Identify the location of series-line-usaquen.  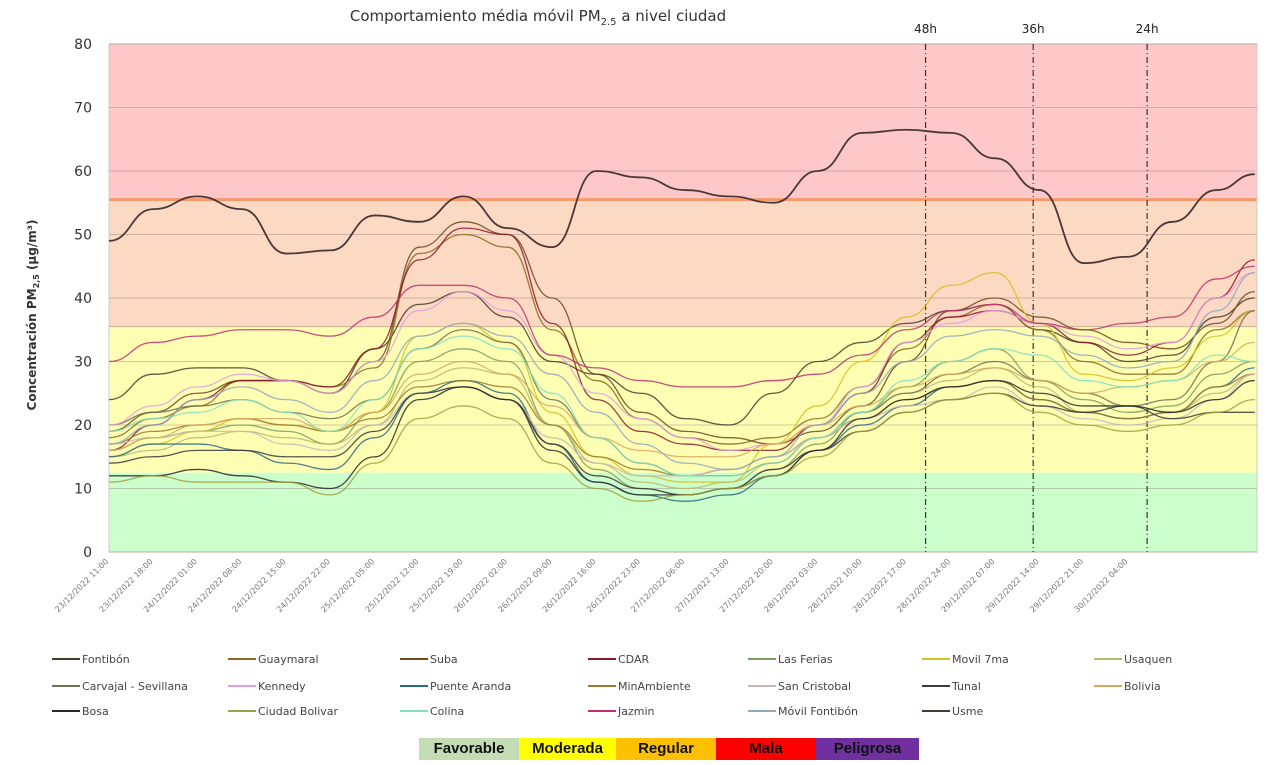
(681, 428).